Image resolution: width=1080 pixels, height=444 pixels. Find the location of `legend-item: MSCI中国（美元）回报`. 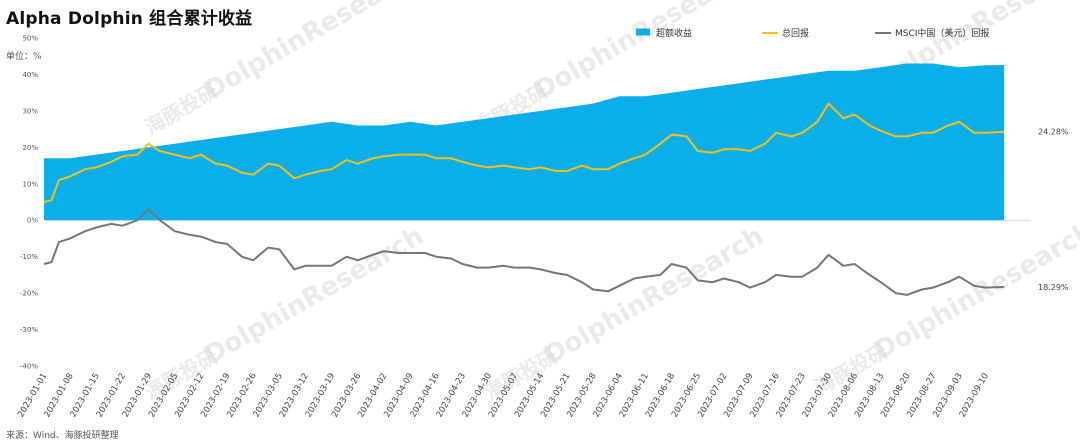

legend-item: MSCI中国（美元）回报 is located at coordinates (932, 33).